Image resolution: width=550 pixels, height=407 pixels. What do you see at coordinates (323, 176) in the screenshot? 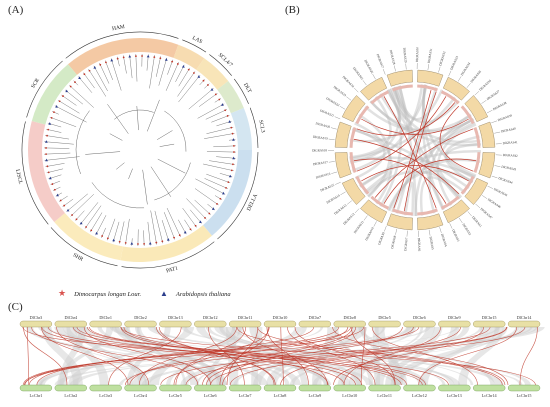
I see `gene-label: DlGRAS16` at bounding box center [323, 176].